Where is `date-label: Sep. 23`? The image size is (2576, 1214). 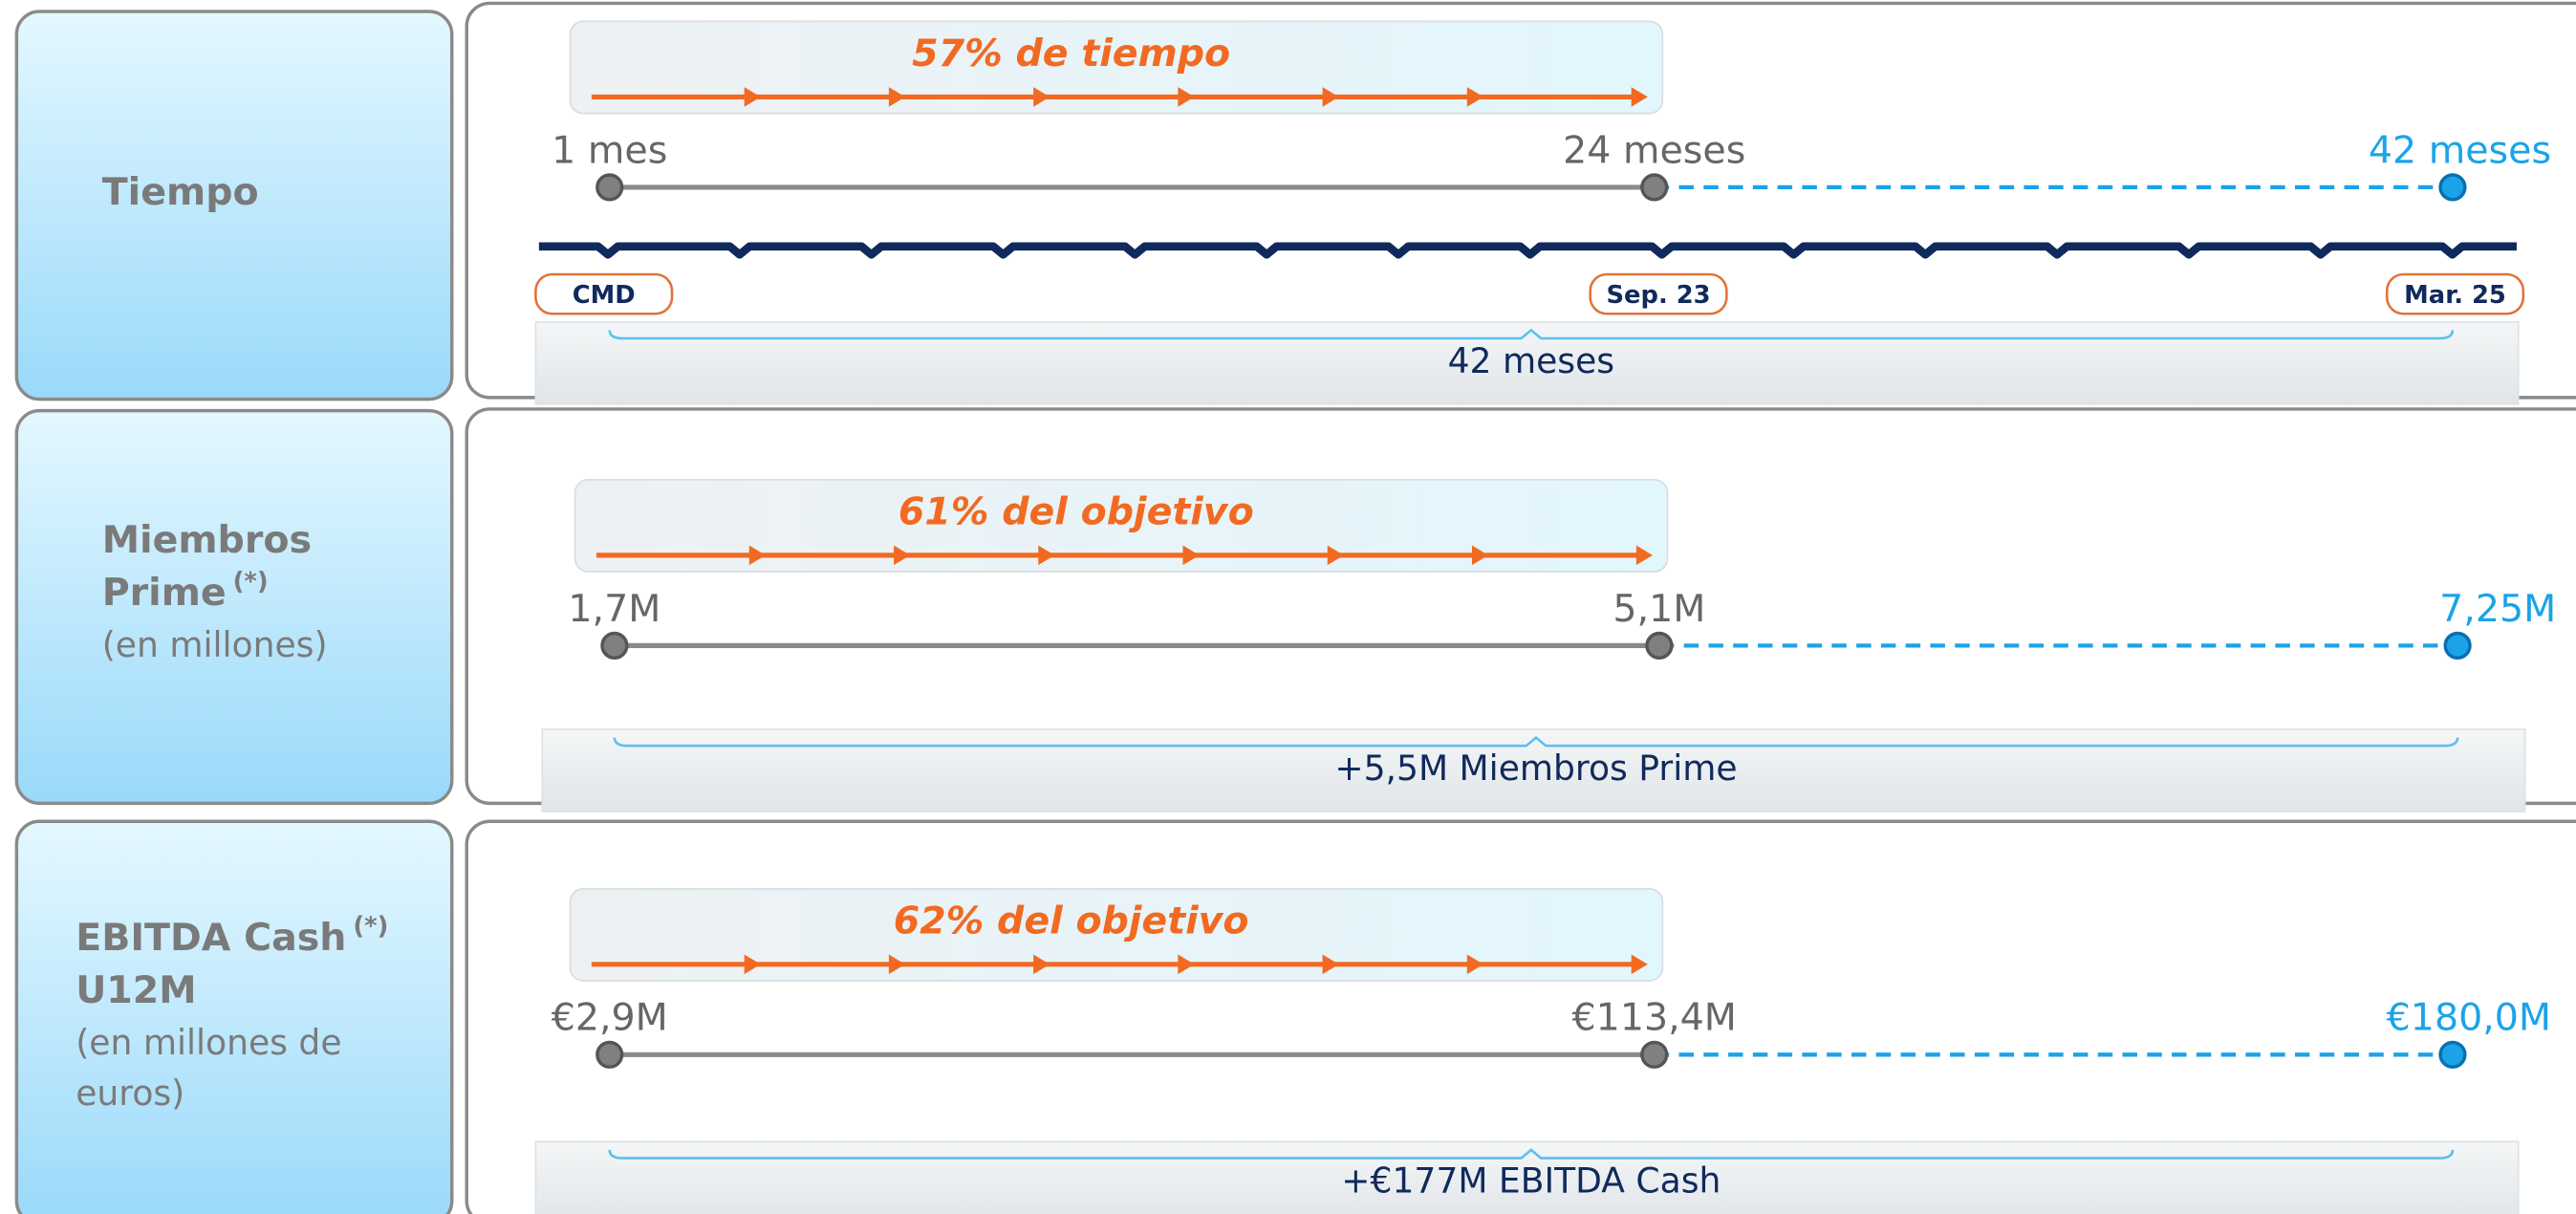 date-label: Sep. 23 is located at coordinates (1658, 295).